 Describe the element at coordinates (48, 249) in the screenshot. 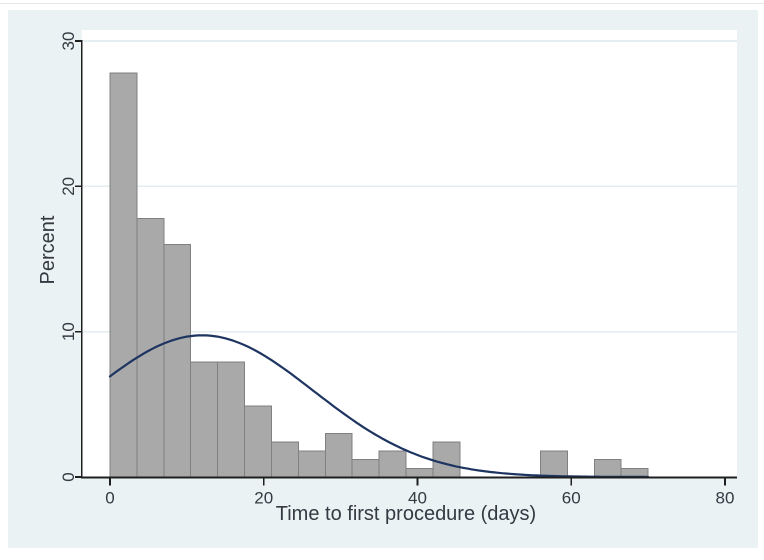

I see `y-axis-title: Percent` at that location.